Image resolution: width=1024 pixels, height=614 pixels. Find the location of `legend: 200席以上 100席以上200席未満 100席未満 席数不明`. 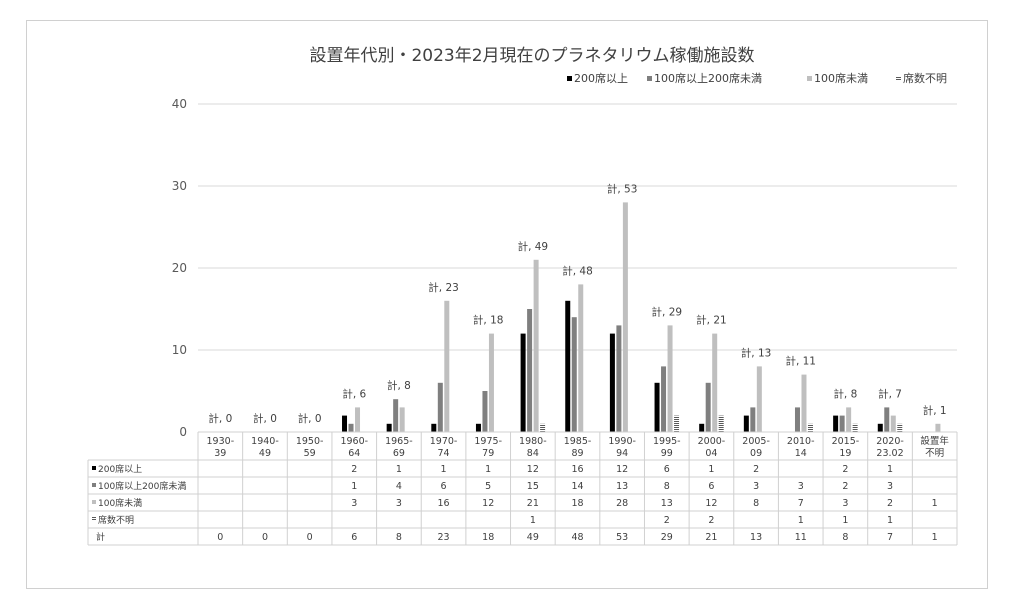

legend: 200席以上 100席以上200席未満 100席未満 席数不明 is located at coordinates (757, 78).